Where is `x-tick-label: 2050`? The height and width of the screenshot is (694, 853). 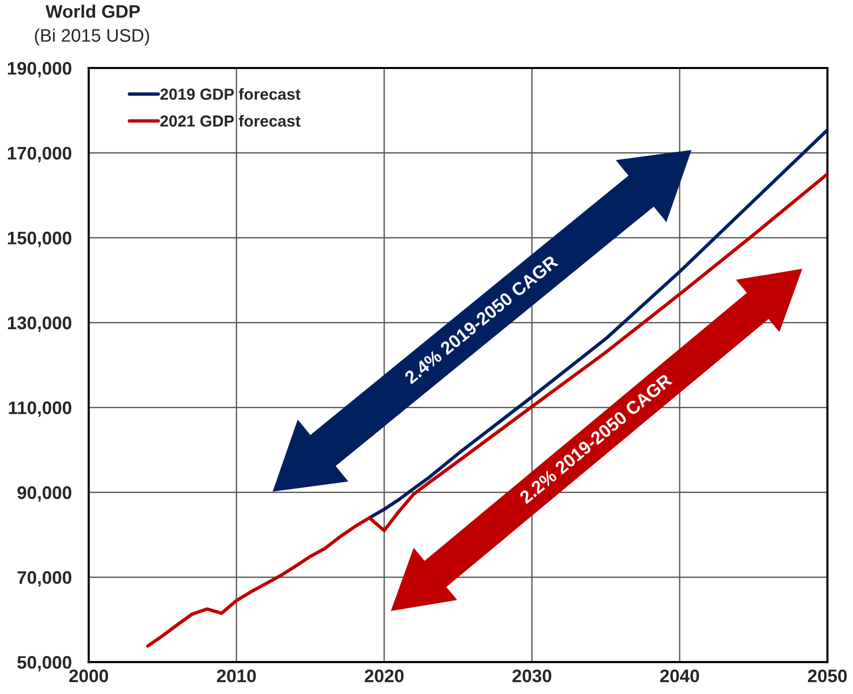
x-tick-label: 2050 is located at coordinates (827, 675).